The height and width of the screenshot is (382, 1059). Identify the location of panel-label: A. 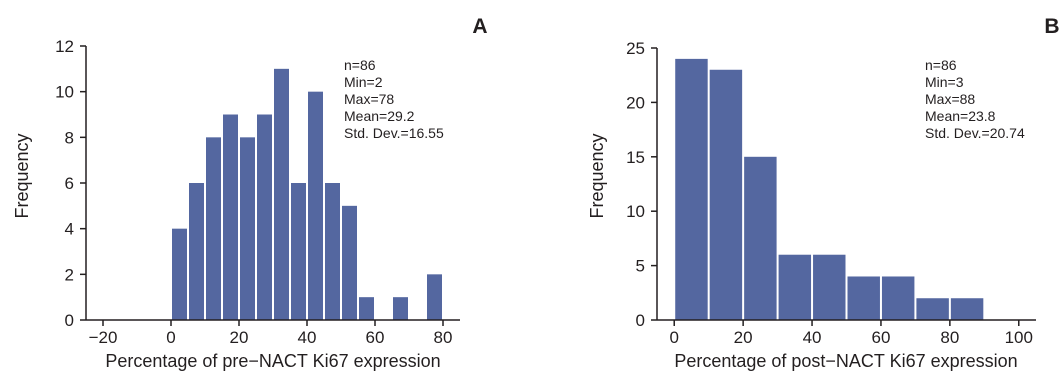
(479, 26).